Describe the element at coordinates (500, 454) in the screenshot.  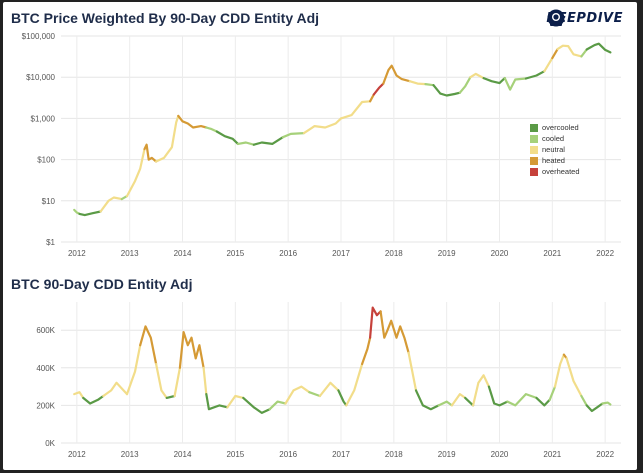
I see `bottom-chart-x-tick-label: 2020` at that location.